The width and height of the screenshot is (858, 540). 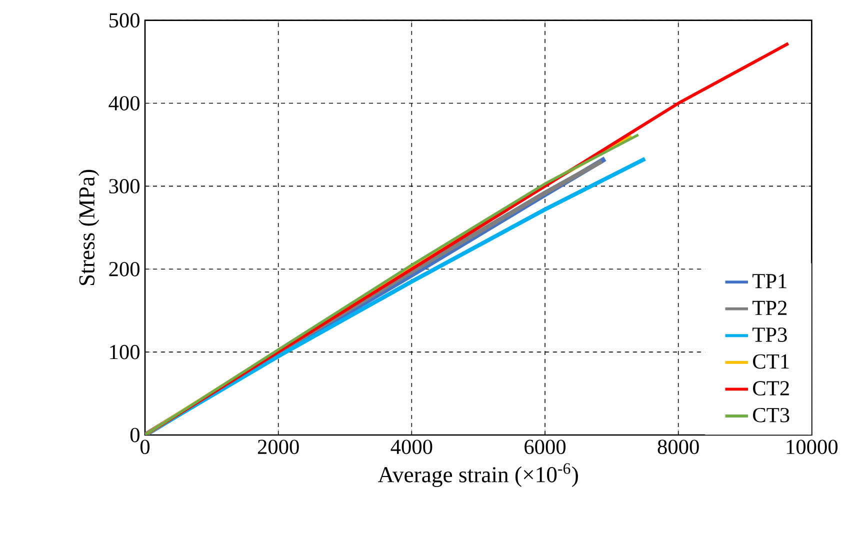 I want to click on legend-label: TP3, so click(x=769, y=335).